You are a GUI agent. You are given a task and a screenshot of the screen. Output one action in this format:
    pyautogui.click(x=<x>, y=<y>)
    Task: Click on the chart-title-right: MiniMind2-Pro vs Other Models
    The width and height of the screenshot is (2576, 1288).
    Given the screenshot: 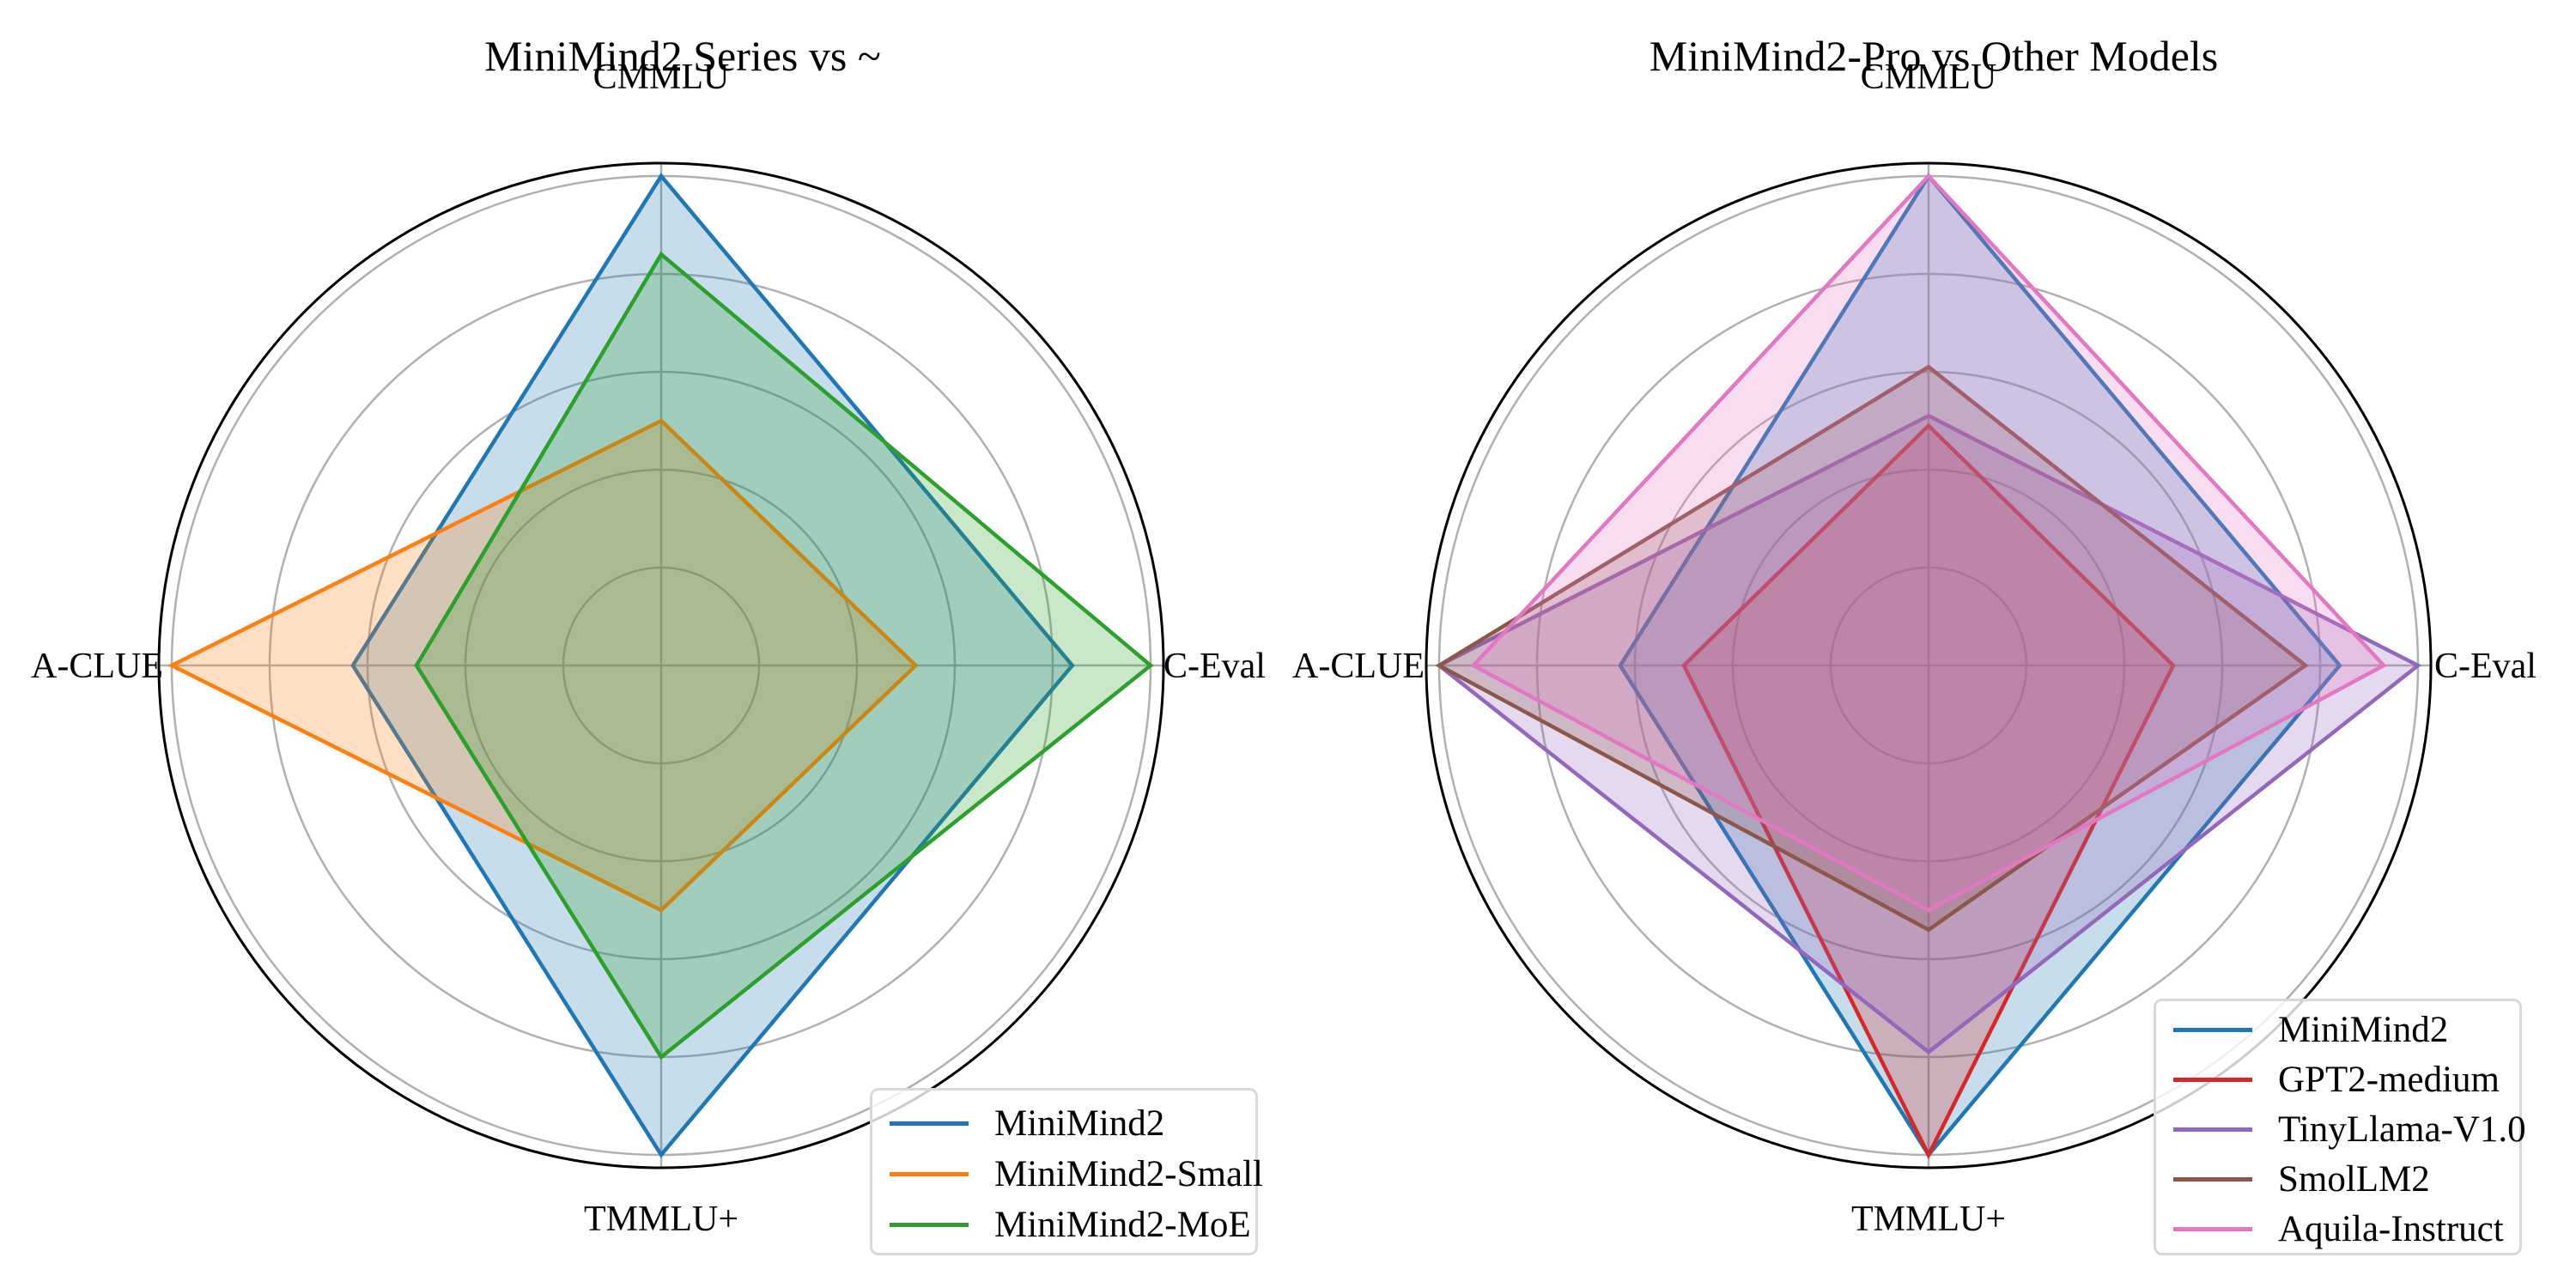 What is the action you would take?
    pyautogui.click(x=1934, y=56)
    